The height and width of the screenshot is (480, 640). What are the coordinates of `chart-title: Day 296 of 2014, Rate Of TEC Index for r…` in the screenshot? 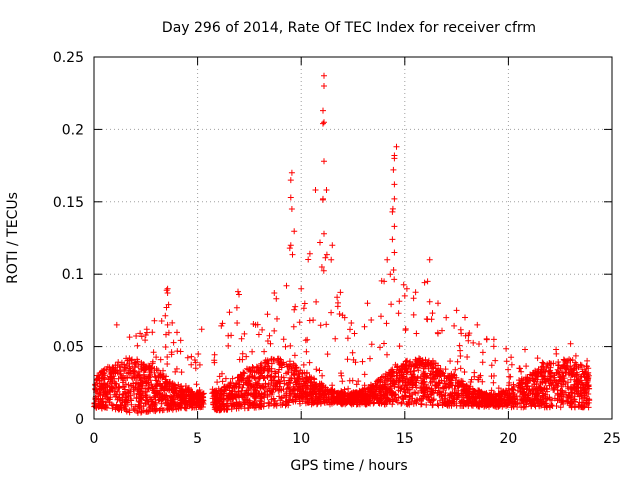 It's located at (349, 28).